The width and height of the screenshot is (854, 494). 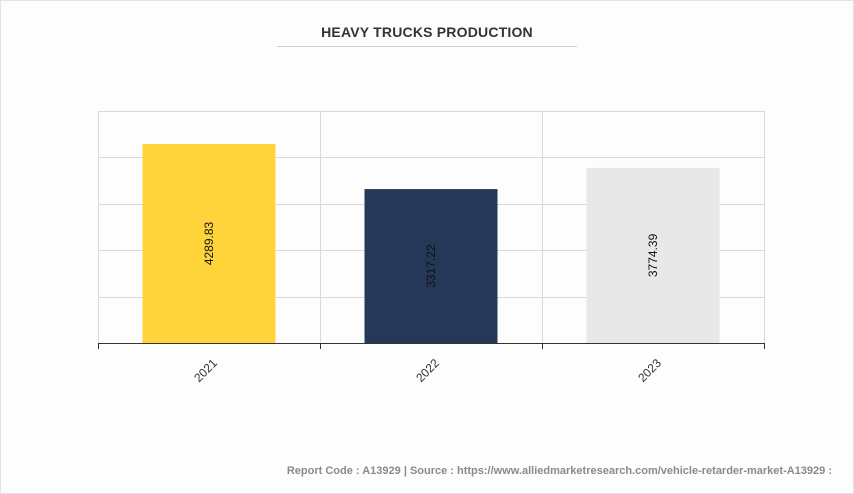 What do you see at coordinates (649, 370) in the screenshot?
I see `x-tick-label: 2023` at bounding box center [649, 370].